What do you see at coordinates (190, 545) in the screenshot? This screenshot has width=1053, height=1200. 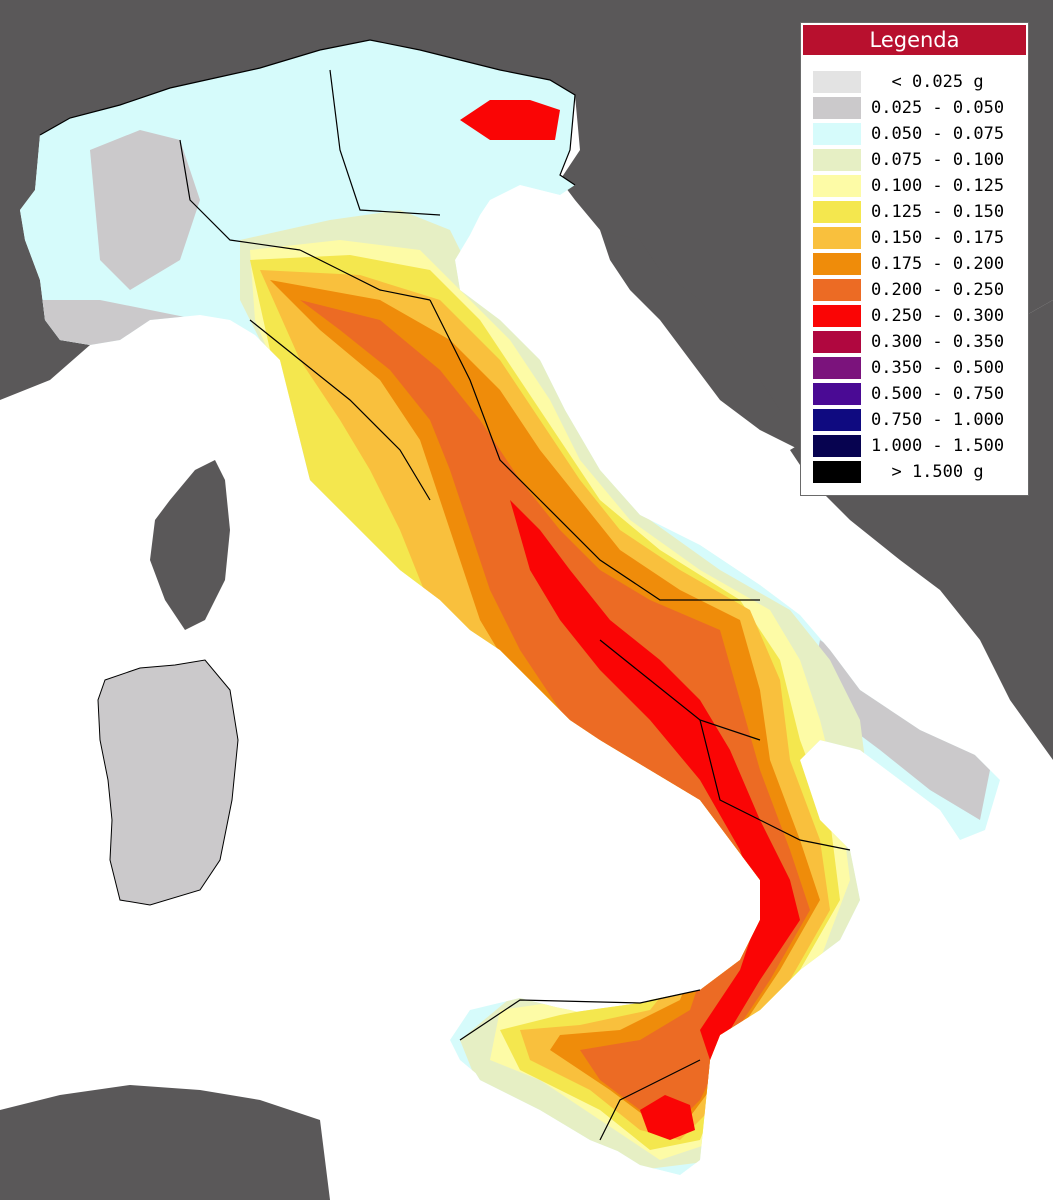 I see `corsica-island` at bounding box center [190, 545].